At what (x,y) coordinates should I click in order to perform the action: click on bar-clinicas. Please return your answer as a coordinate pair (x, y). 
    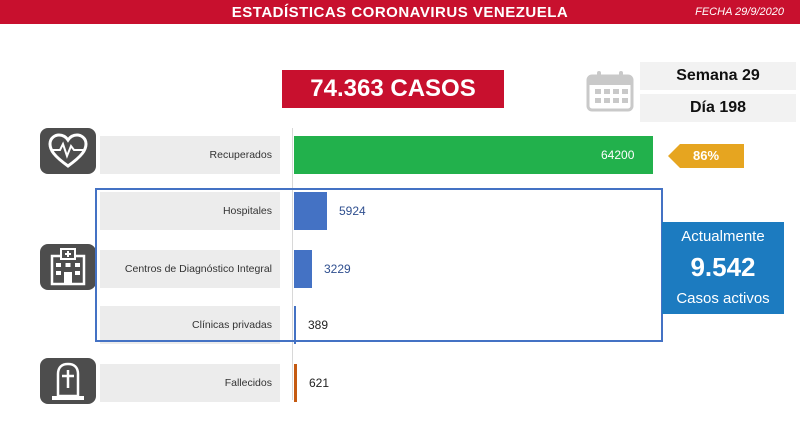
    Looking at the image, I should click on (295, 325).